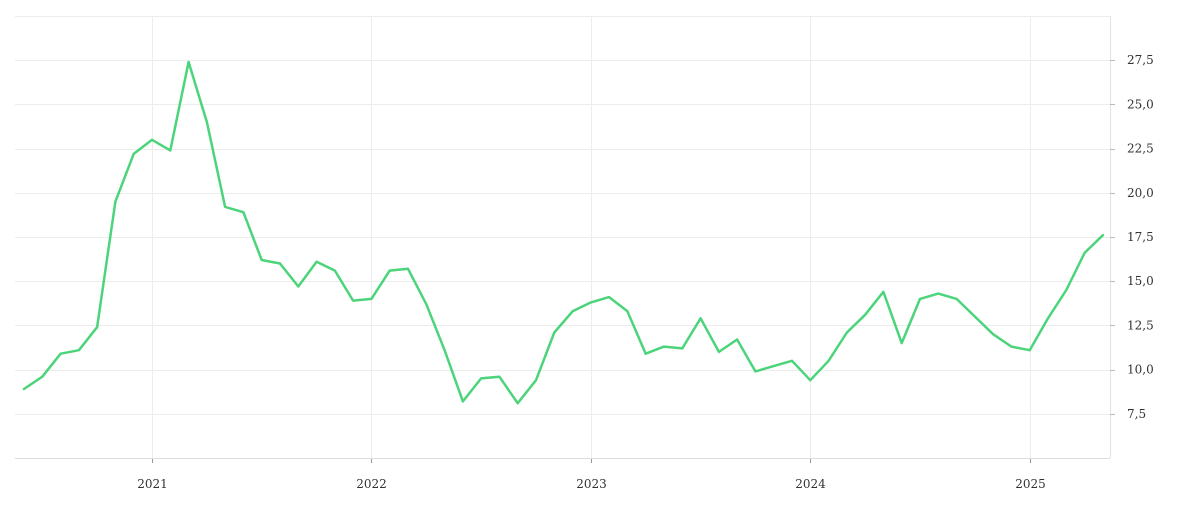 The height and width of the screenshot is (505, 1200). Describe the element at coordinates (1140, 325) in the screenshot. I see `y-tick-label: 12,5` at that location.